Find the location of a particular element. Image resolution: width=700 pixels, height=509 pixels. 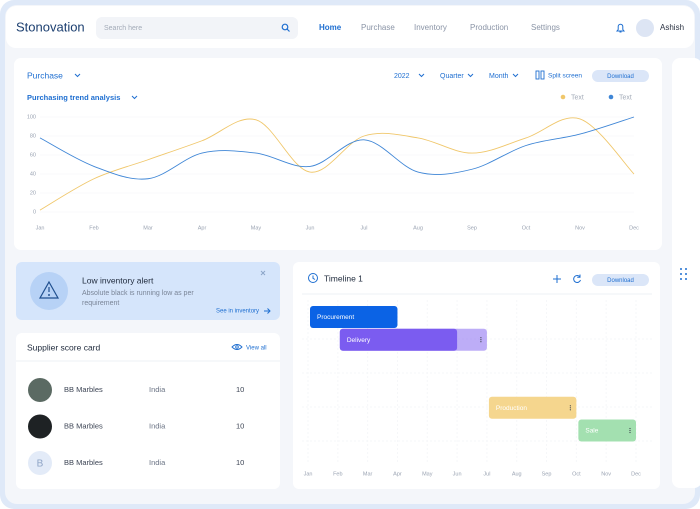

x-tick-label: Apr is located at coordinates (202, 228).